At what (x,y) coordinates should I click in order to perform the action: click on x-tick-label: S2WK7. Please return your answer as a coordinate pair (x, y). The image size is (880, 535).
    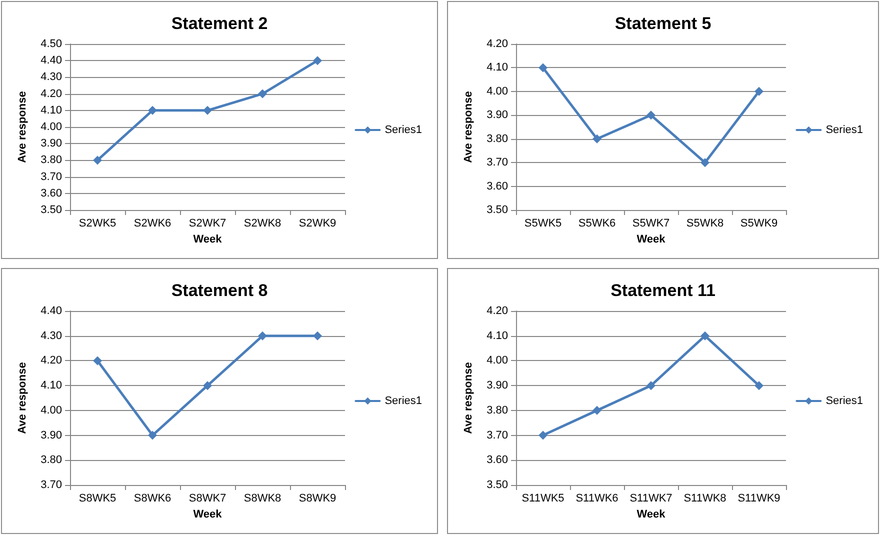
    Looking at the image, I should click on (207, 224).